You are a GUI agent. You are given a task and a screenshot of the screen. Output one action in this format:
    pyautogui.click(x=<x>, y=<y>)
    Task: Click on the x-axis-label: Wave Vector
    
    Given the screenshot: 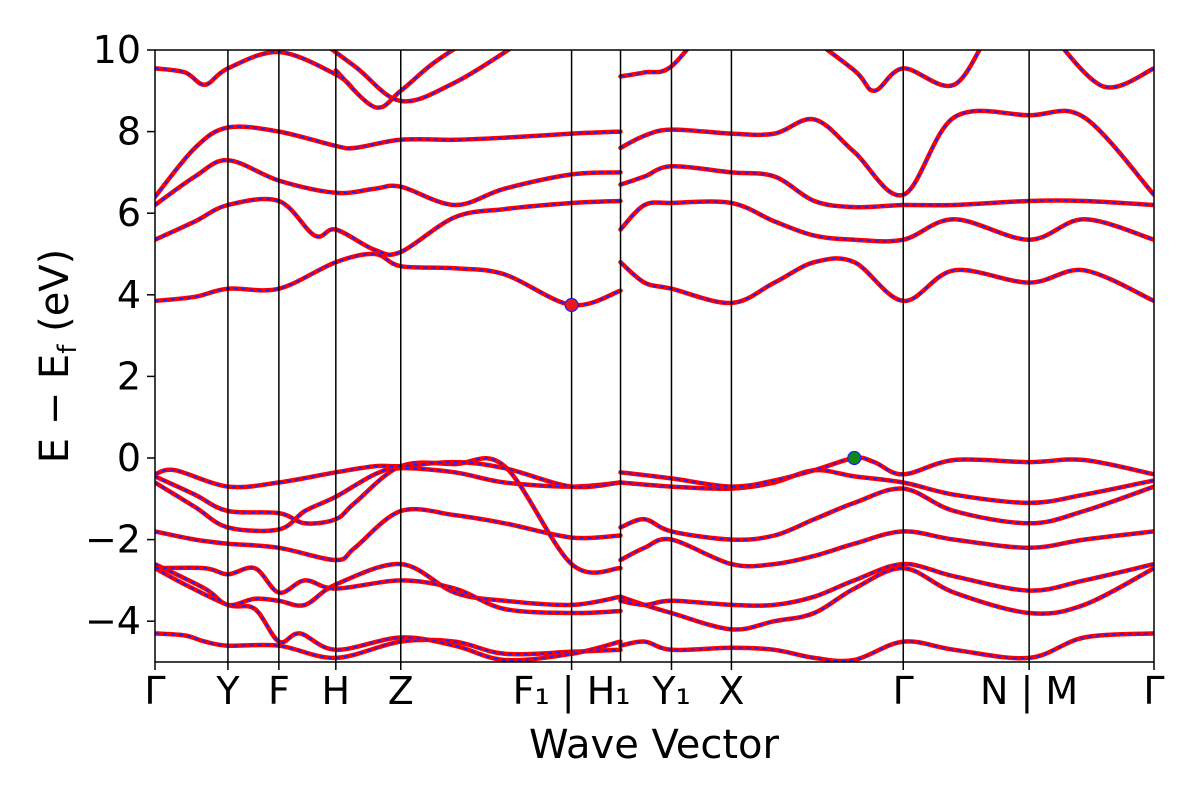 What is the action you would take?
    pyautogui.click(x=654, y=745)
    